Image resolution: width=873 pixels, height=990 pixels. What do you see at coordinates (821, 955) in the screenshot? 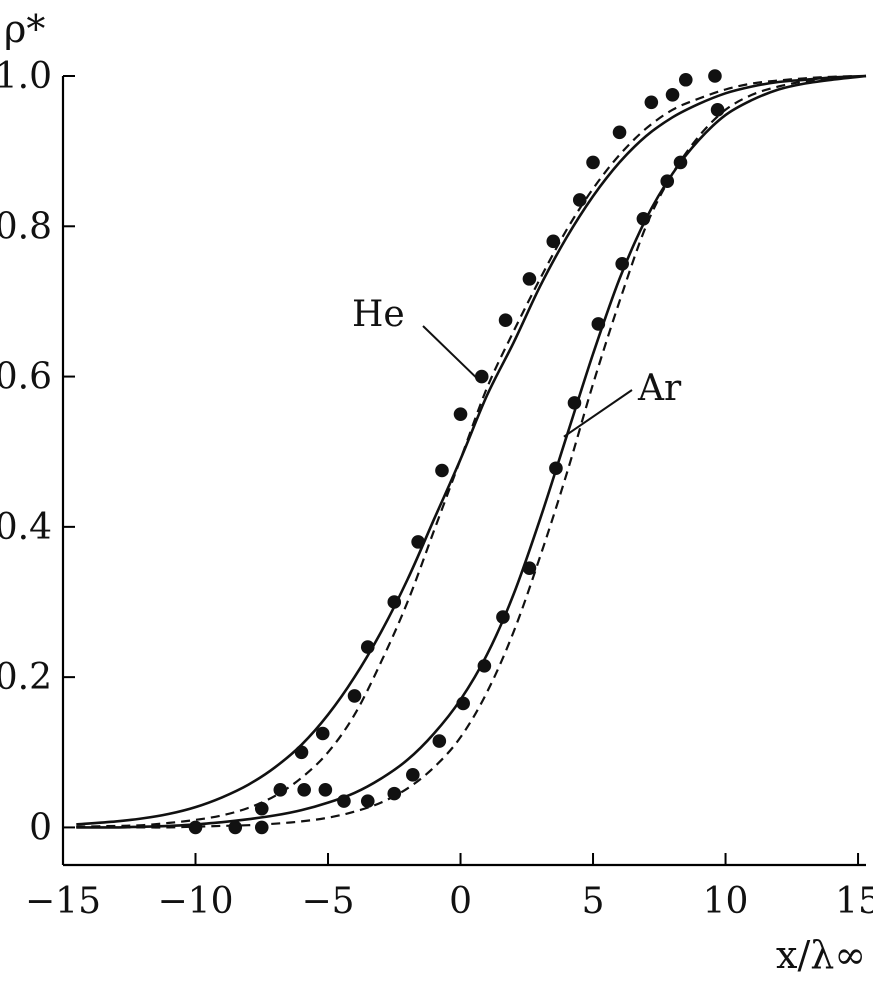
I see `x-axis-label: x/λ∞` at bounding box center [821, 955].